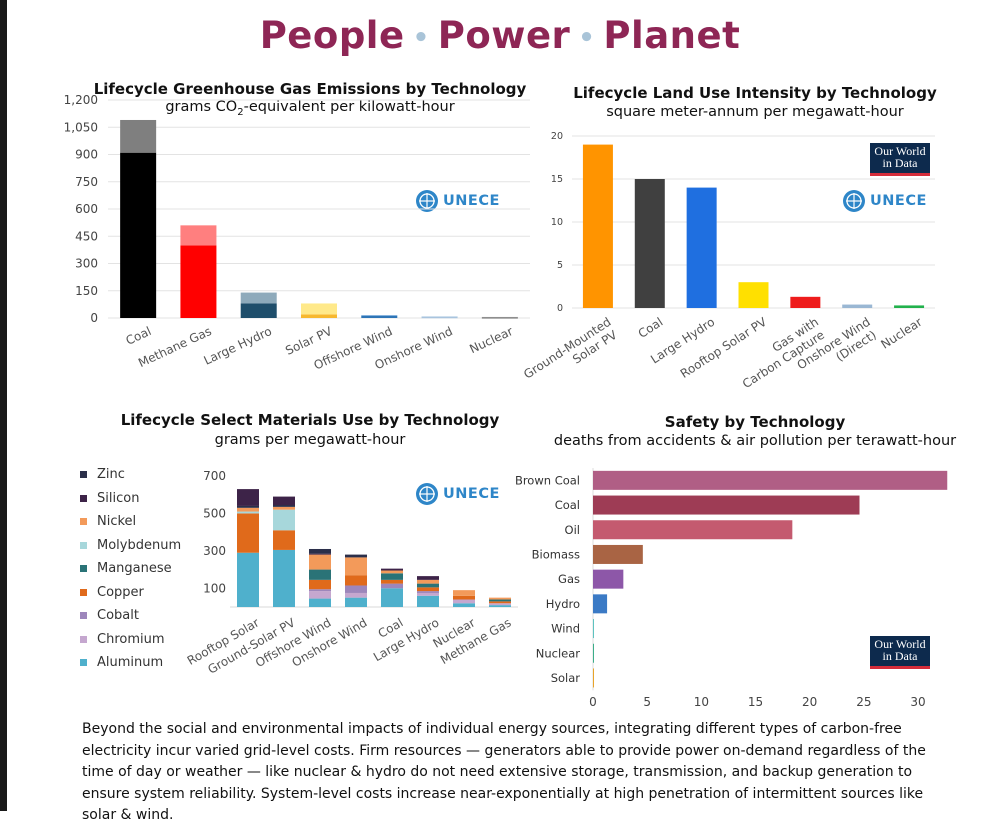 The width and height of the screenshot is (1000, 827). I want to click on land-x-label: Nuclear, so click(901, 333).